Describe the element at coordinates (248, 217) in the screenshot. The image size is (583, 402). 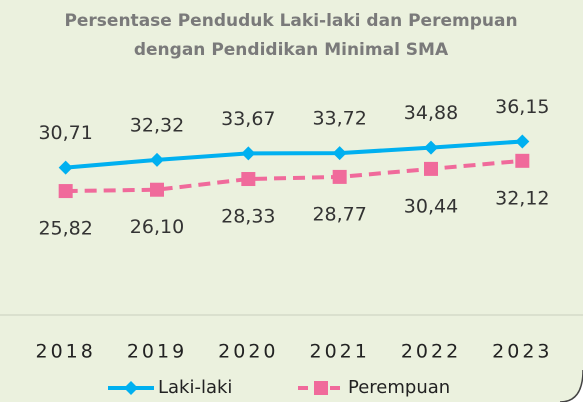
I see `data-label: 28,33` at that location.